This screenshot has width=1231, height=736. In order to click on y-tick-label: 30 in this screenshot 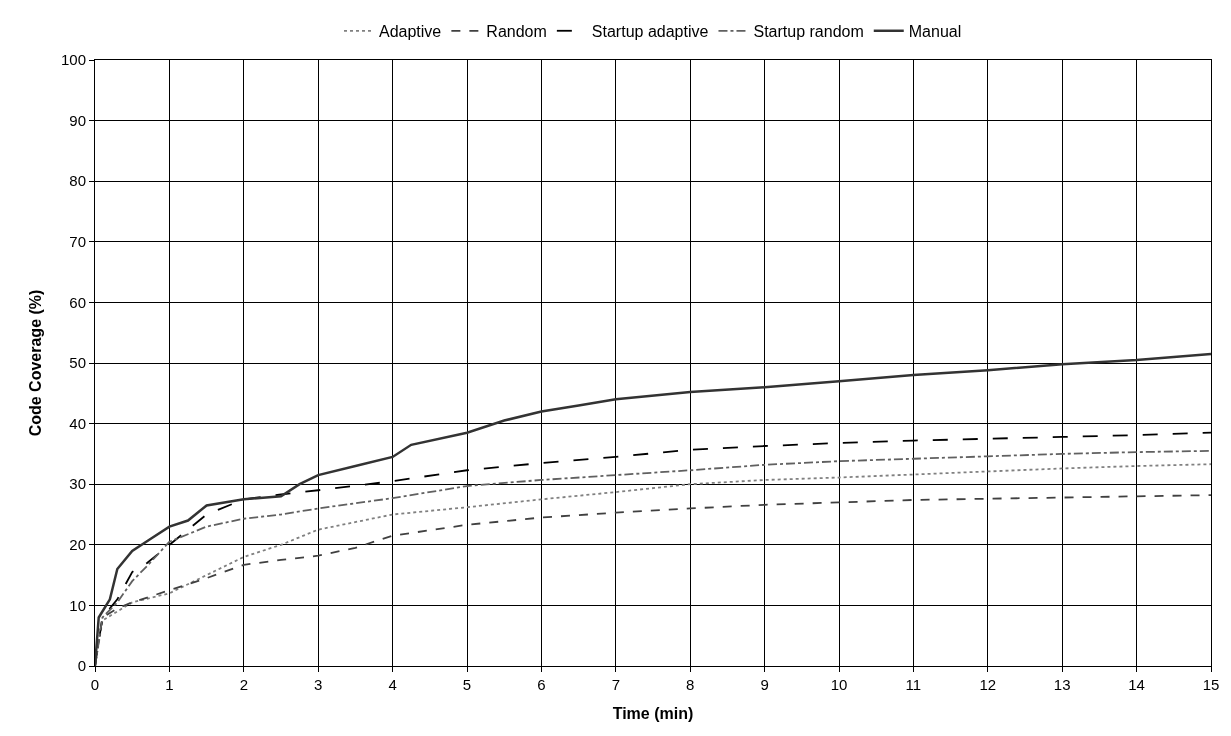, I will do `click(77, 484)`.